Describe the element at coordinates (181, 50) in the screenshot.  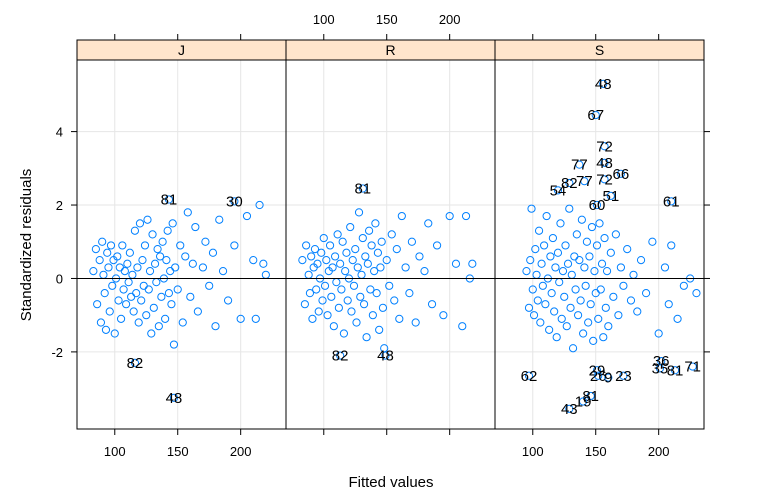
I see `strip-label: J` at that location.